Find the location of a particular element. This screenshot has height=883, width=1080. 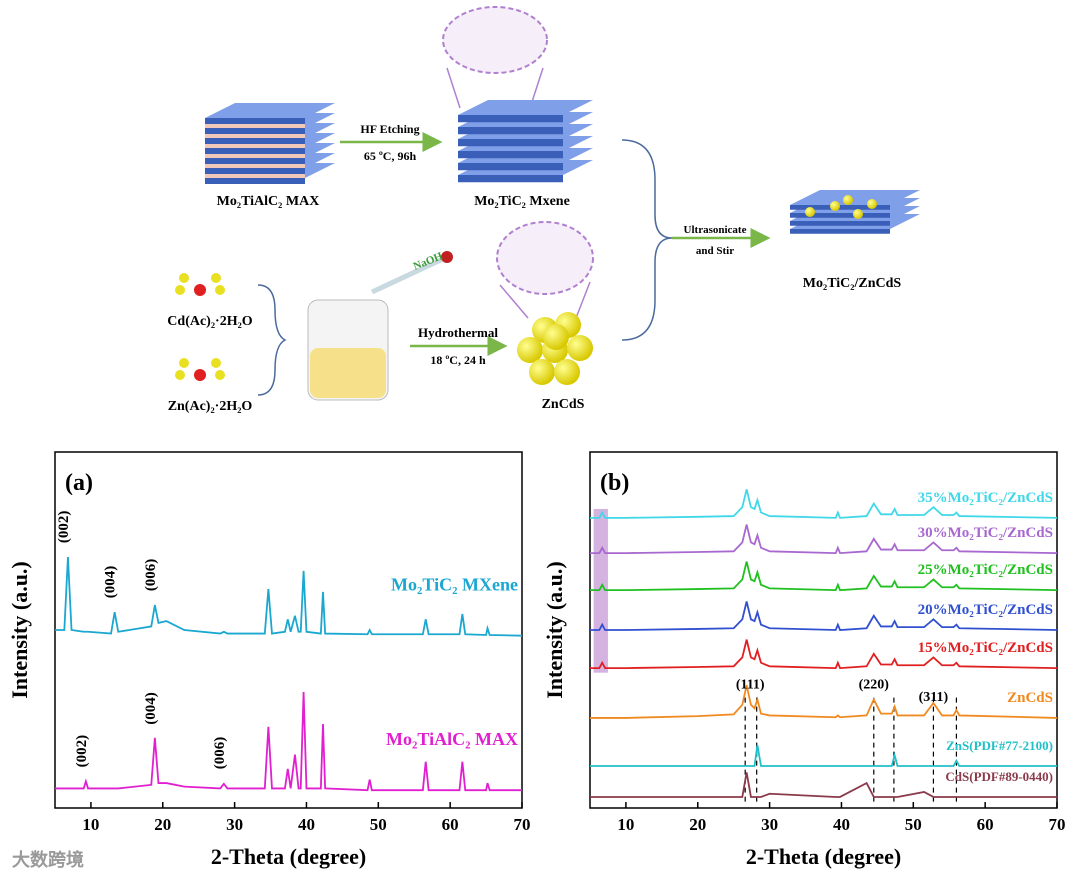

watermark: 大数跨境 is located at coordinates (48, 859).